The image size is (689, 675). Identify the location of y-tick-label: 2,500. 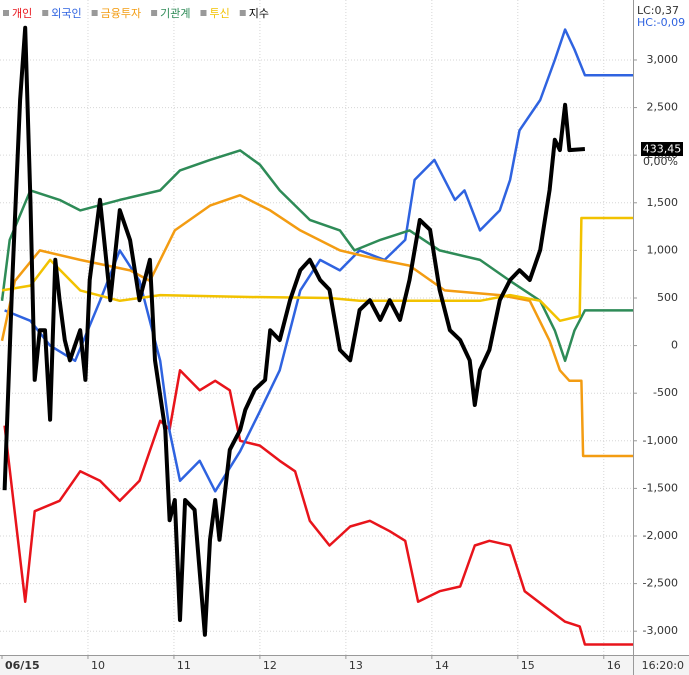
(663, 107).